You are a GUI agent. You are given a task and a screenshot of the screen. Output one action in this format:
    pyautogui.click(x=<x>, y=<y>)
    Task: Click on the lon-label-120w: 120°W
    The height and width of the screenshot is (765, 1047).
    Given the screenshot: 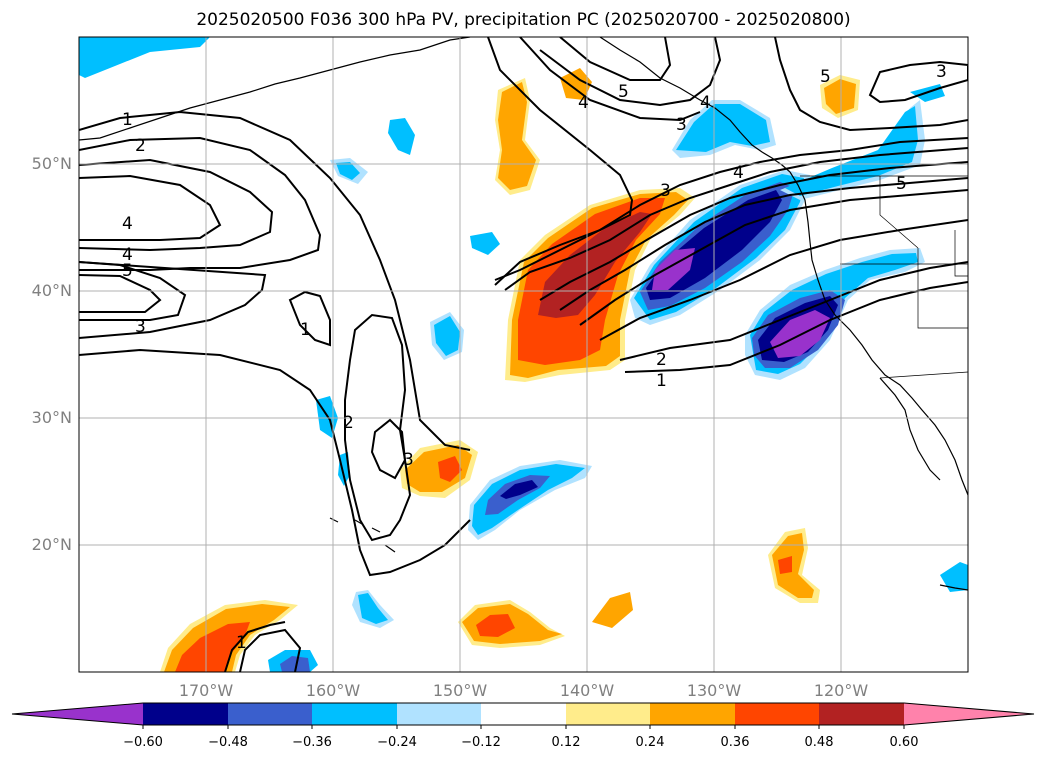 What is the action you would take?
    pyautogui.click(x=841, y=690)
    